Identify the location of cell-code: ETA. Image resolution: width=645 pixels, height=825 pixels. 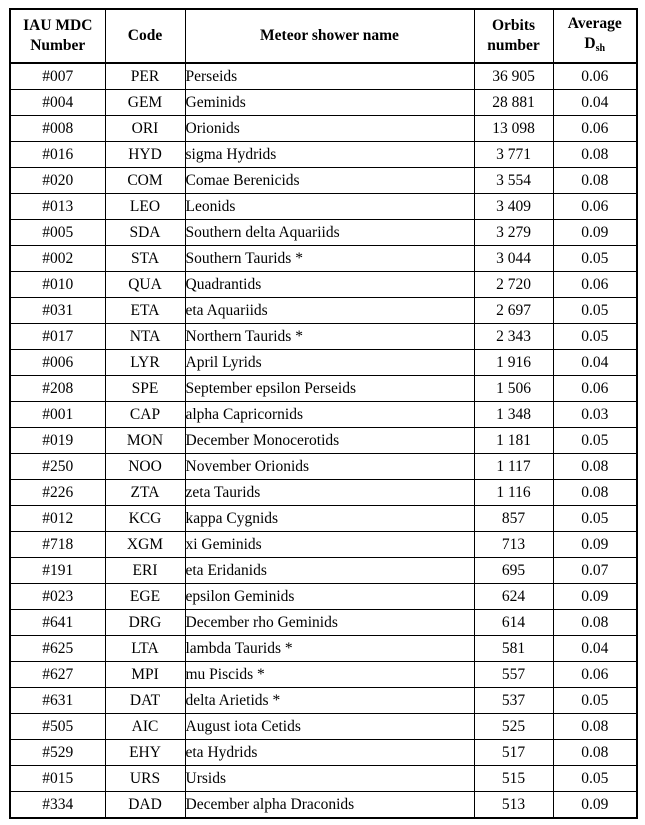
(145, 310).